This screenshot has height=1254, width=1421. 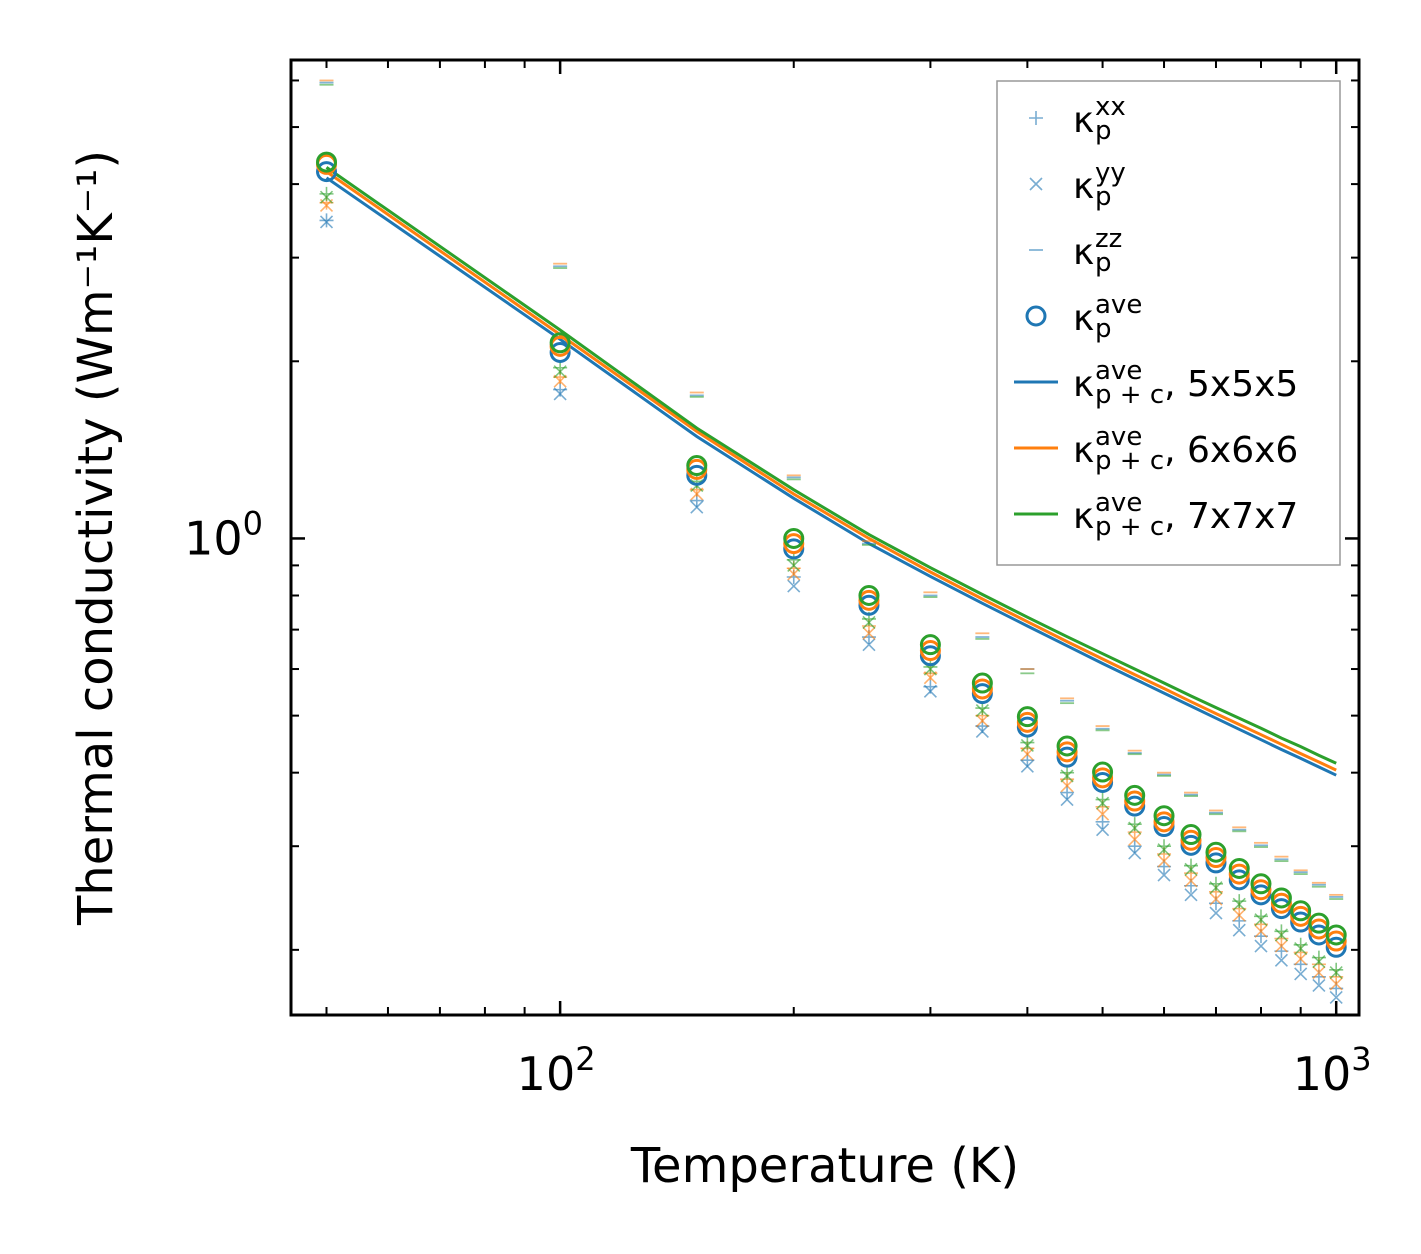 I want to click on legend-label: κzz p, so click(x=1097, y=251).